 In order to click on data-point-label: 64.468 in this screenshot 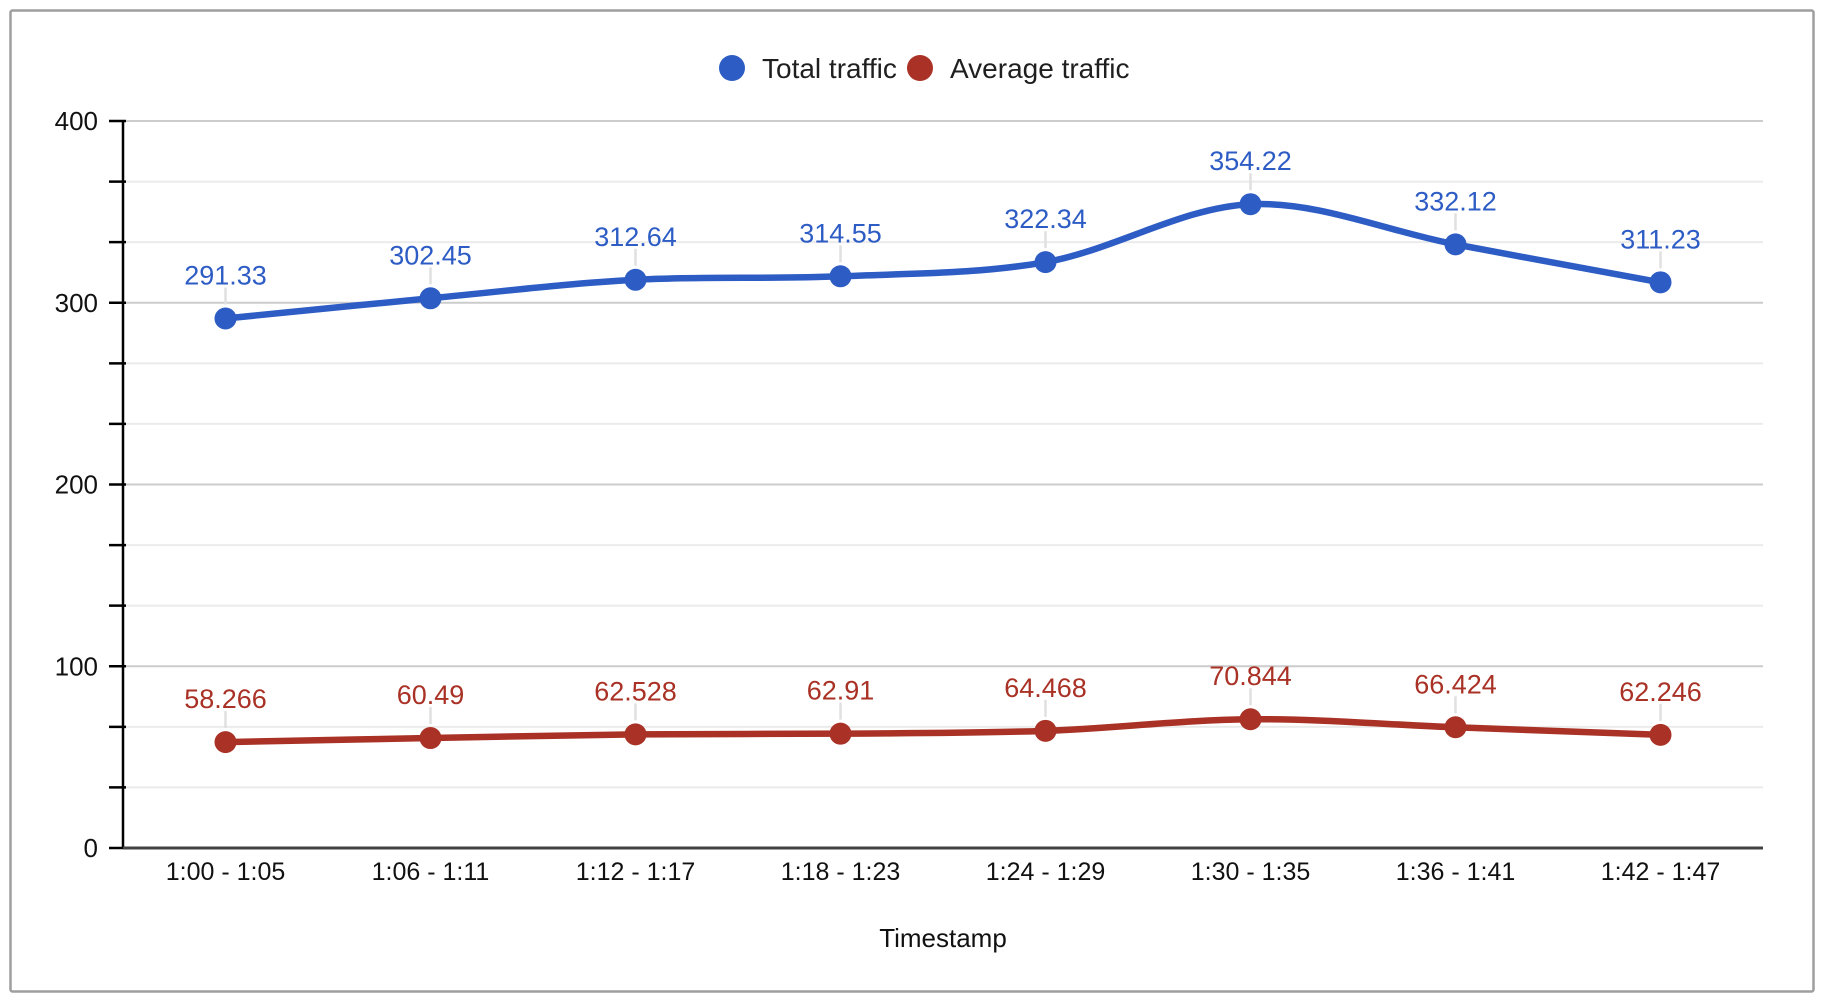, I will do `click(1045, 688)`.